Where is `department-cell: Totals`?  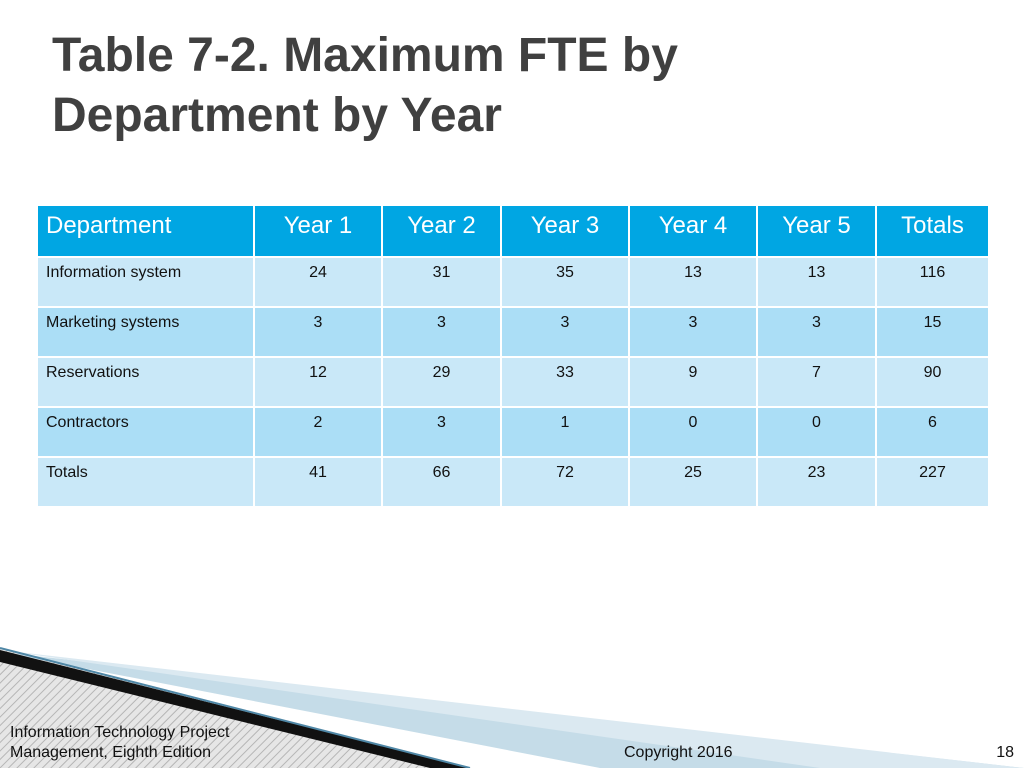
department-cell: Totals is located at coordinates (145, 482).